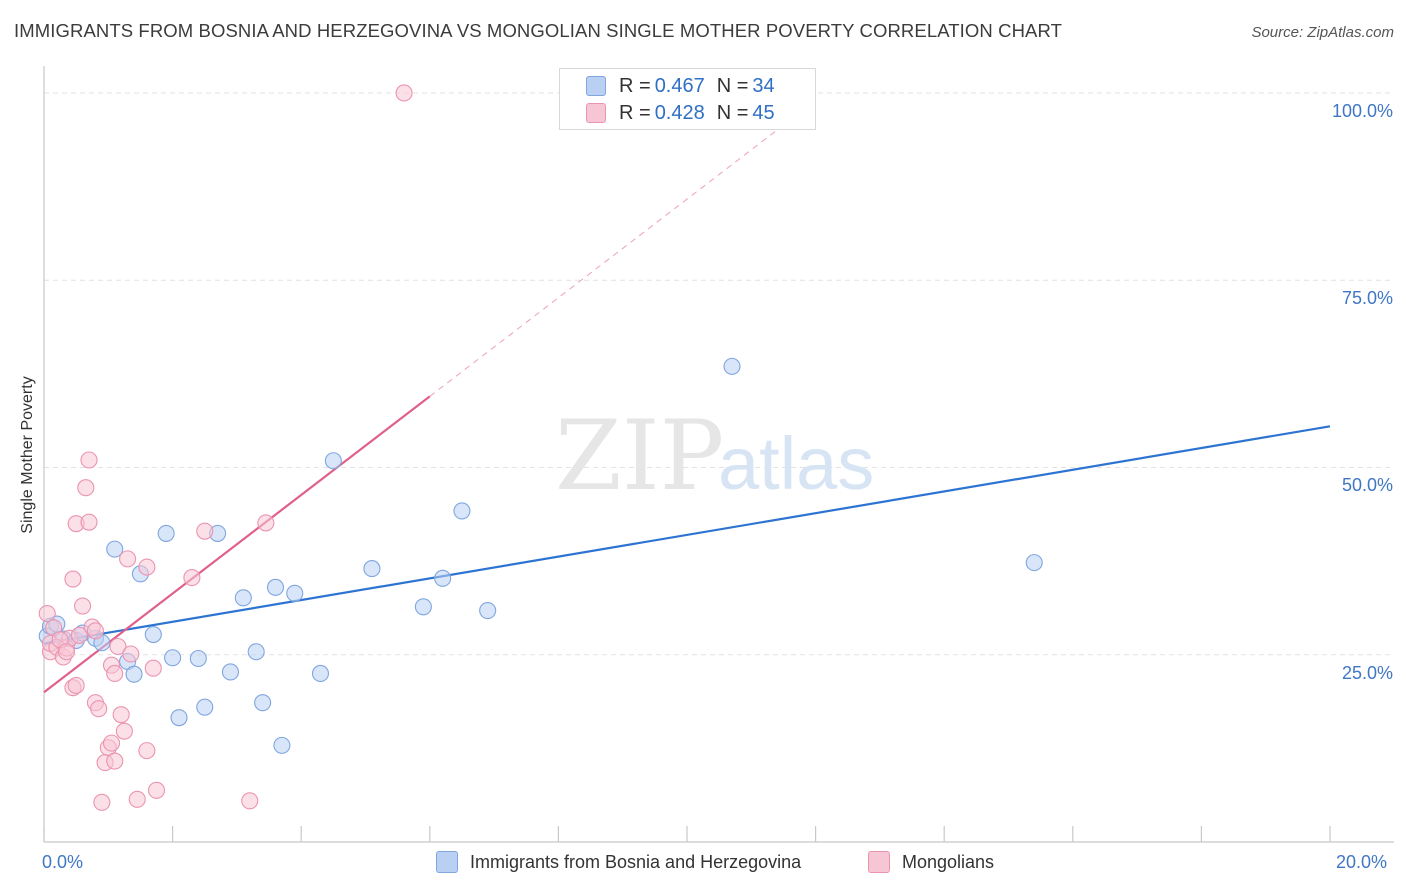 Image resolution: width=1406 pixels, height=892 pixels. Describe the element at coordinates (1362, 110) in the screenshot. I see `y-tick-label: 100.0%` at that location.